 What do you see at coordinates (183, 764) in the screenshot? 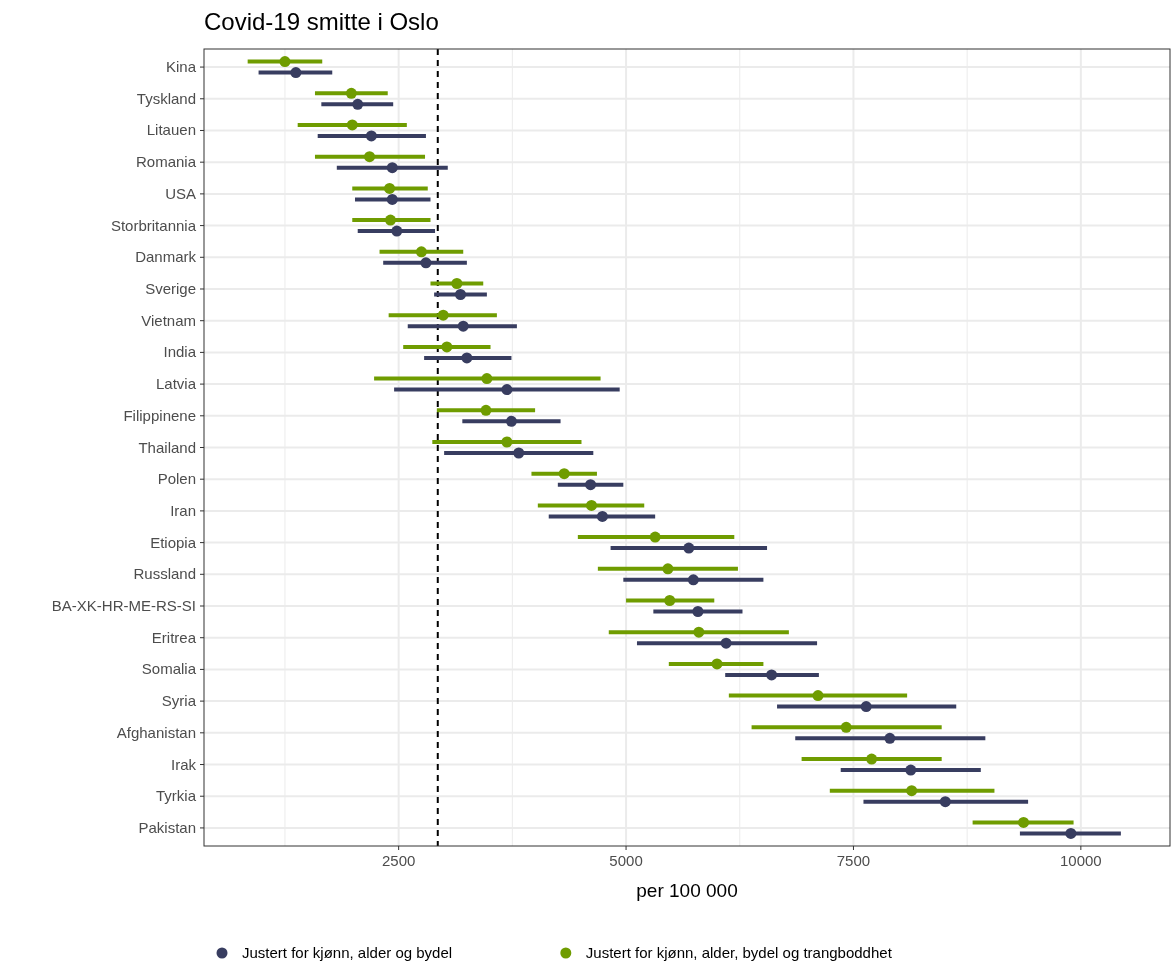
I see `y-tick-label: Irak` at bounding box center [183, 764].